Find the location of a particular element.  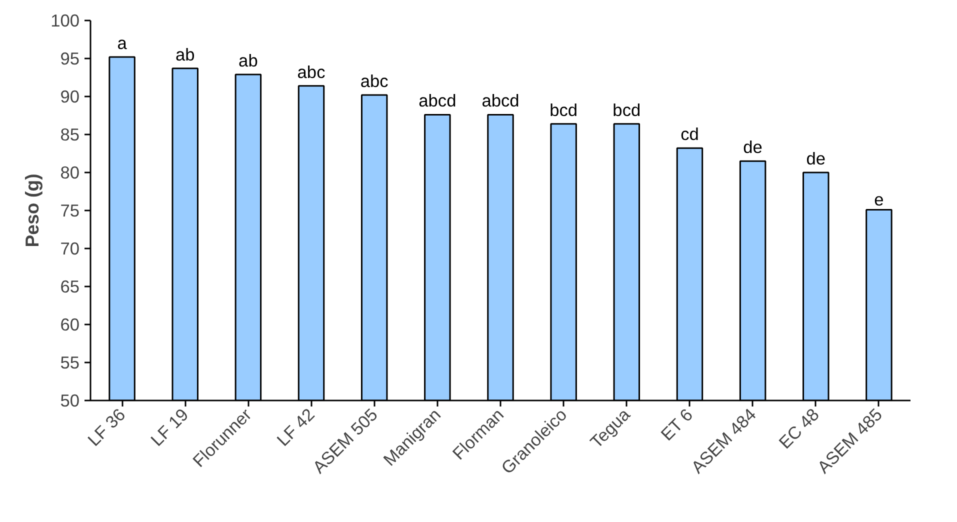

y-tick-label: 60 is located at coordinates (70, 324).